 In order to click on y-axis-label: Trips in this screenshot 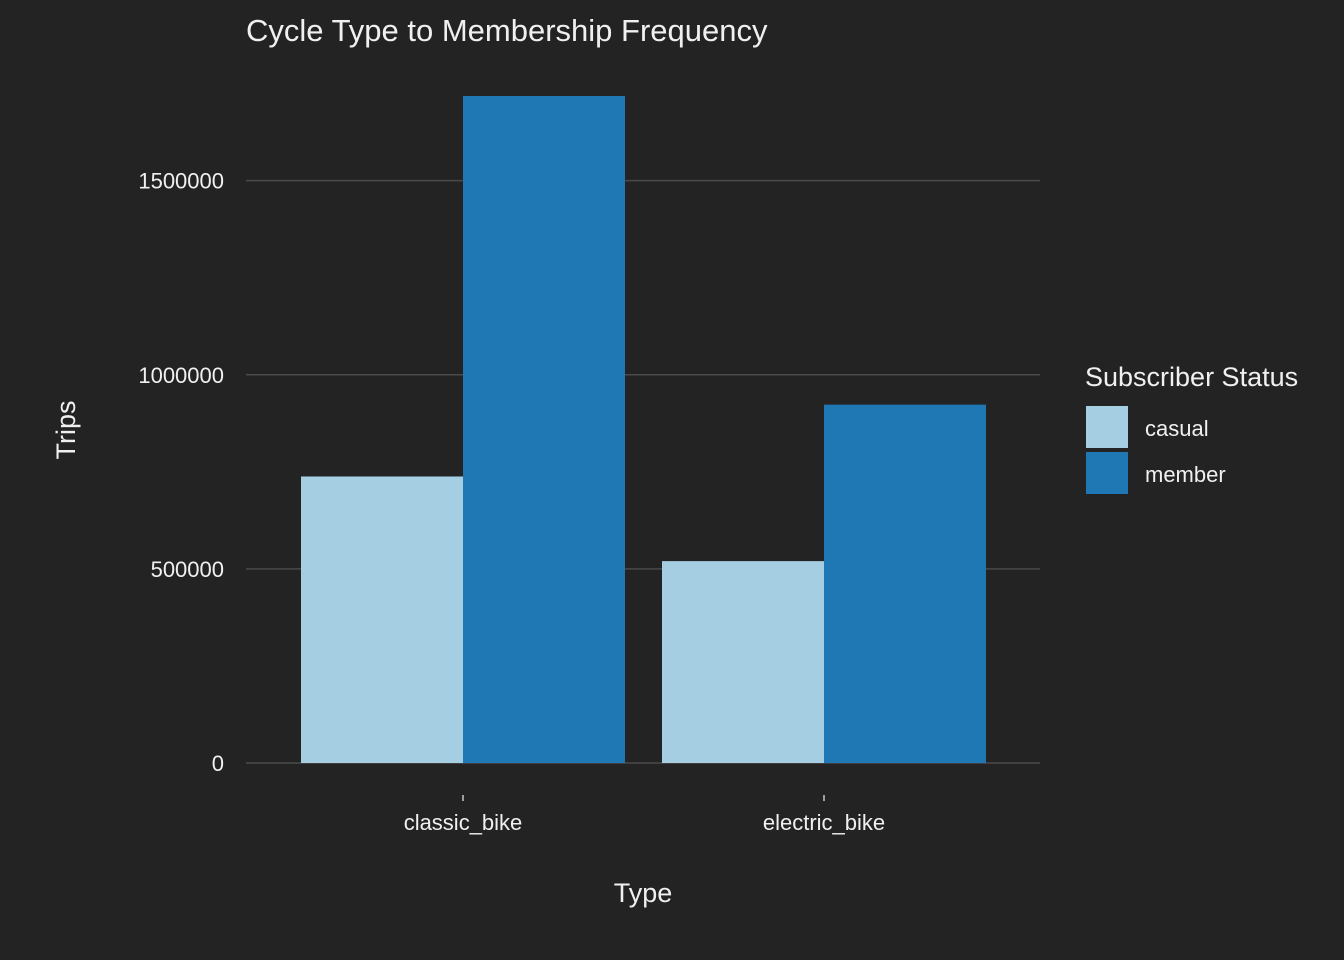, I will do `click(66, 430)`.